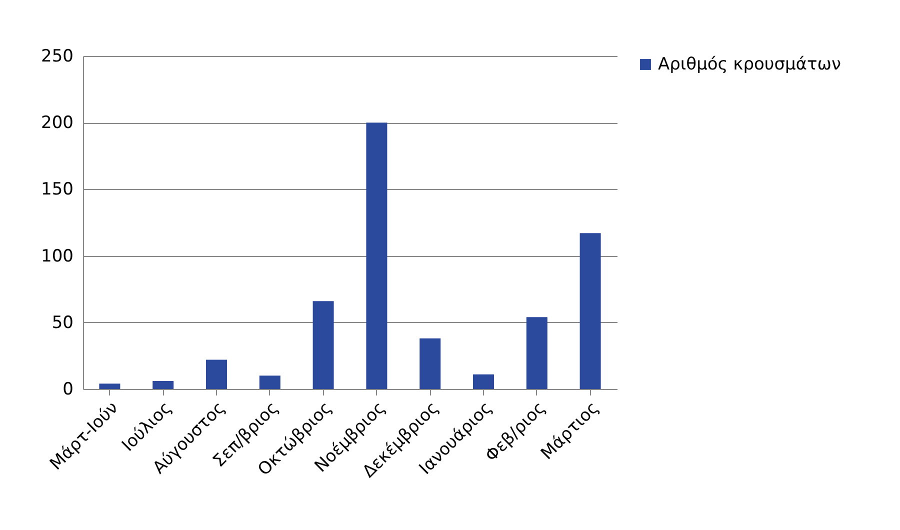 This screenshot has width=900, height=530. What do you see at coordinates (57, 256) in the screenshot?
I see `y-tick-label: 100` at bounding box center [57, 256].